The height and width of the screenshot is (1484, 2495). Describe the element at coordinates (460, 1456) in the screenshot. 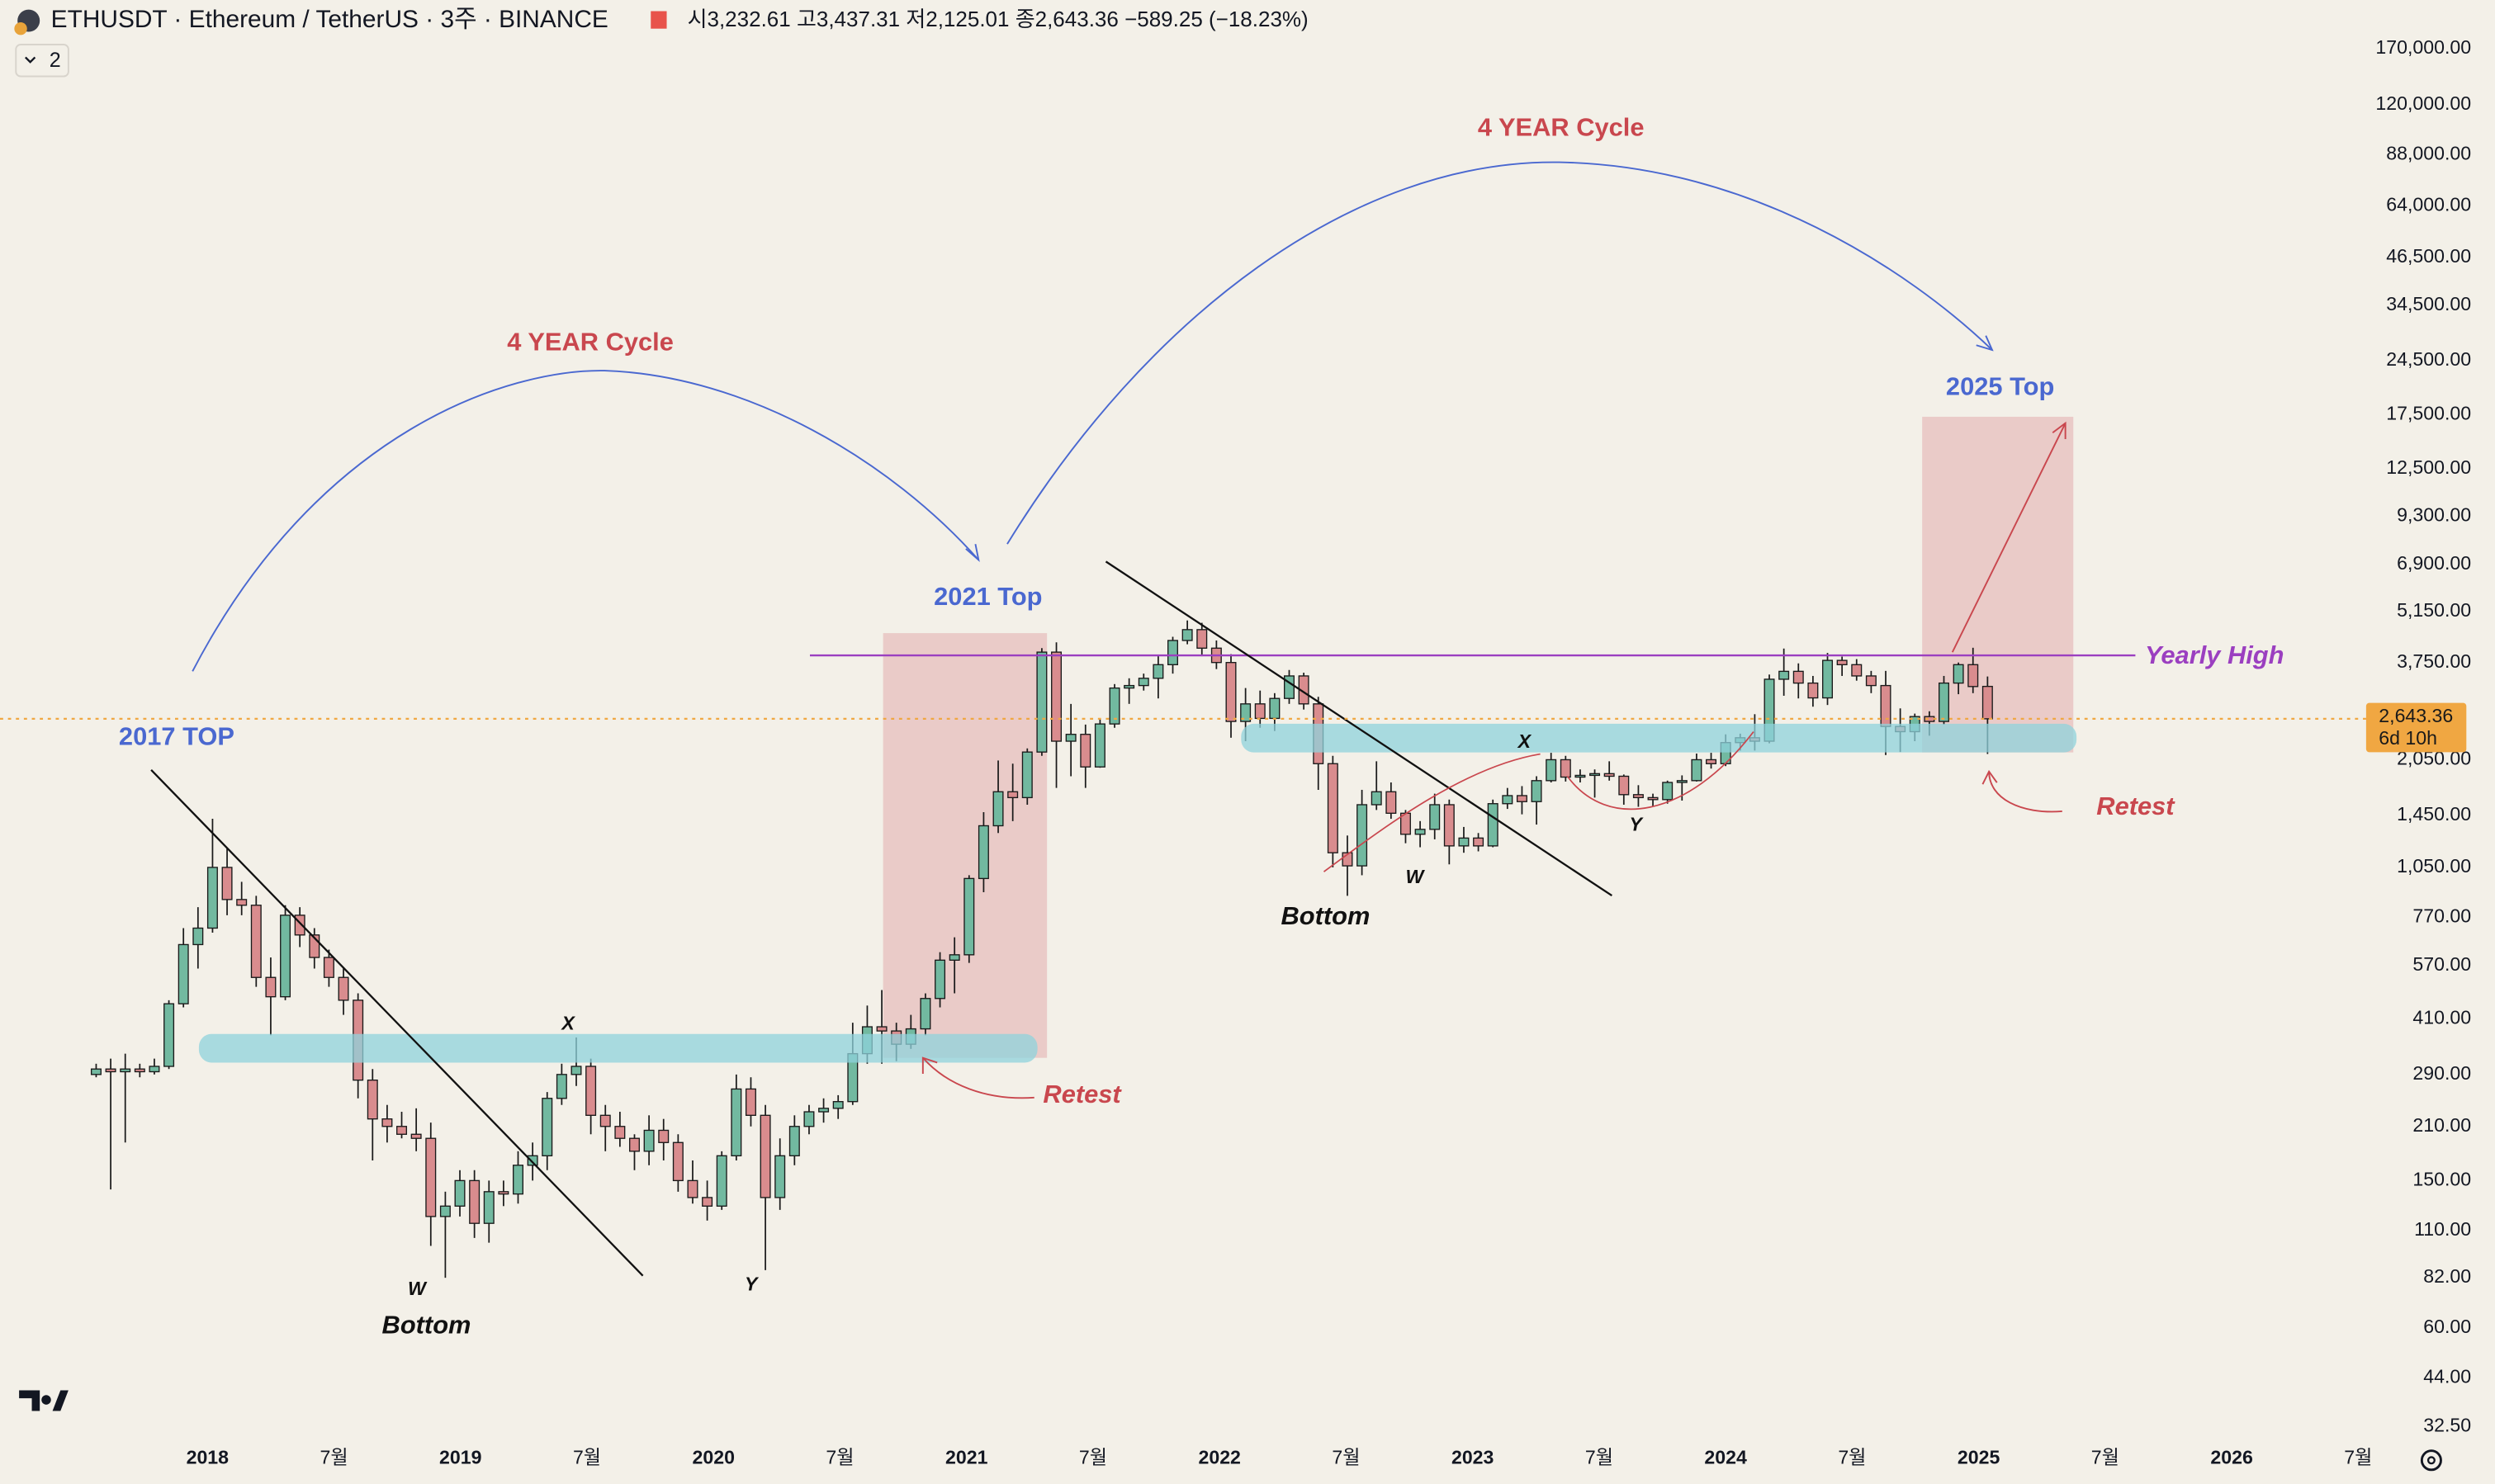

I see `x-tick-label: 2019` at that location.